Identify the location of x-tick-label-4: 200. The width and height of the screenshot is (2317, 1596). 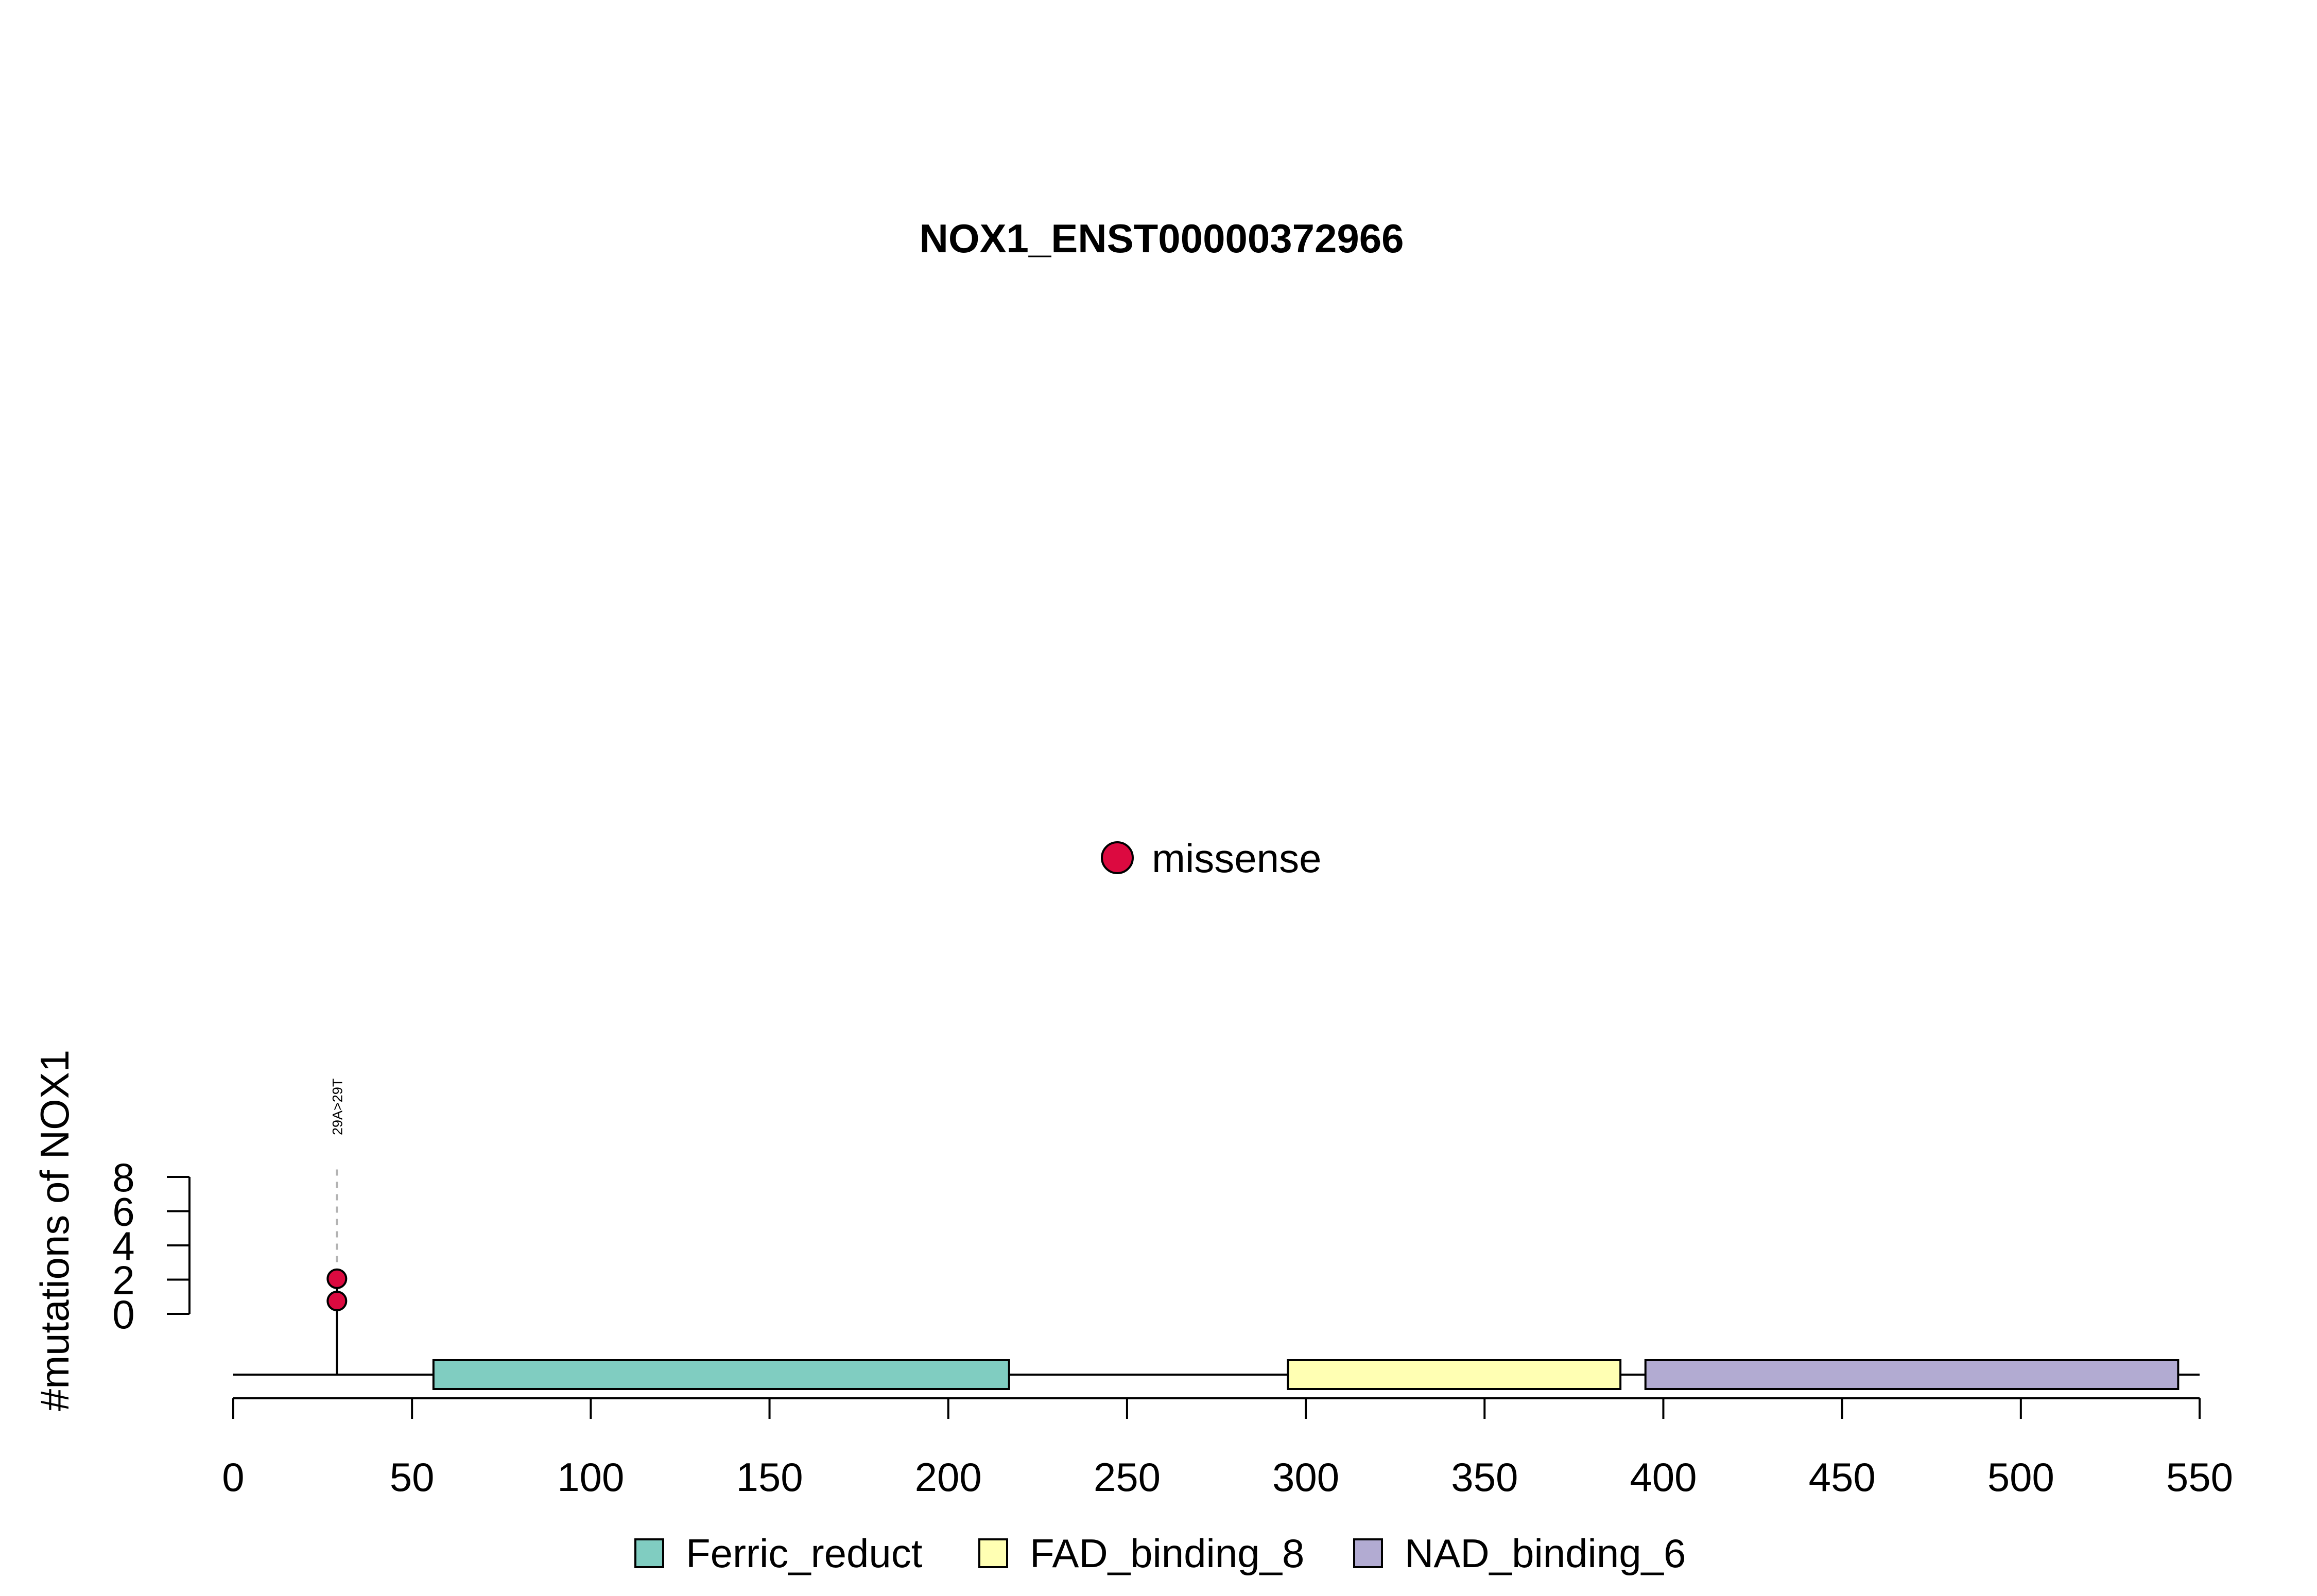
(948, 1477).